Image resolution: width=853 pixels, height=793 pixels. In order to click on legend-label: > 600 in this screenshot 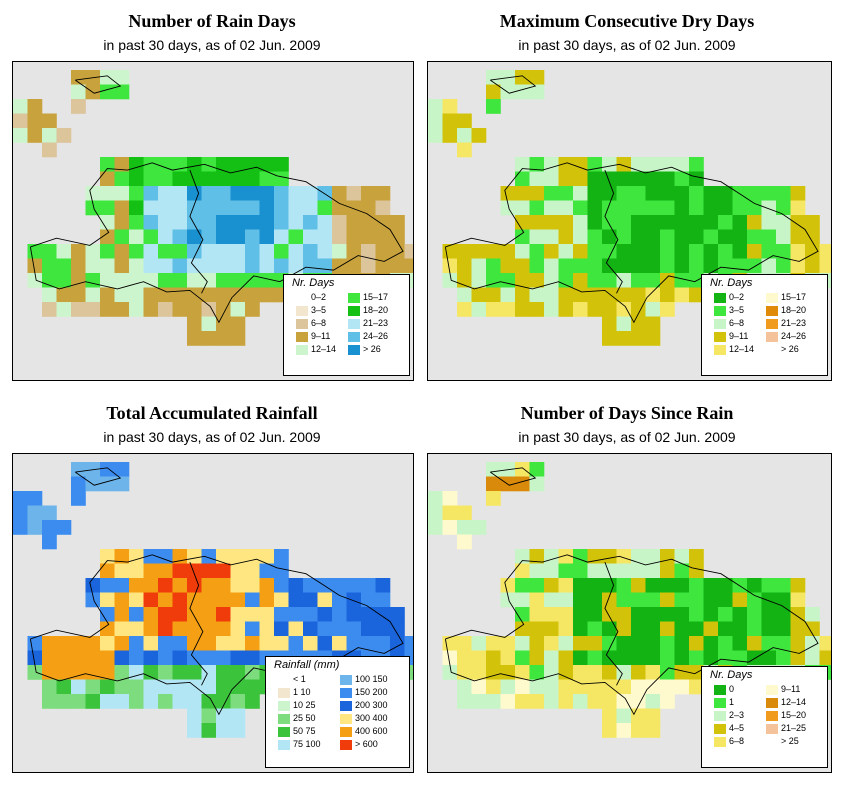, I will do `click(366, 744)`.